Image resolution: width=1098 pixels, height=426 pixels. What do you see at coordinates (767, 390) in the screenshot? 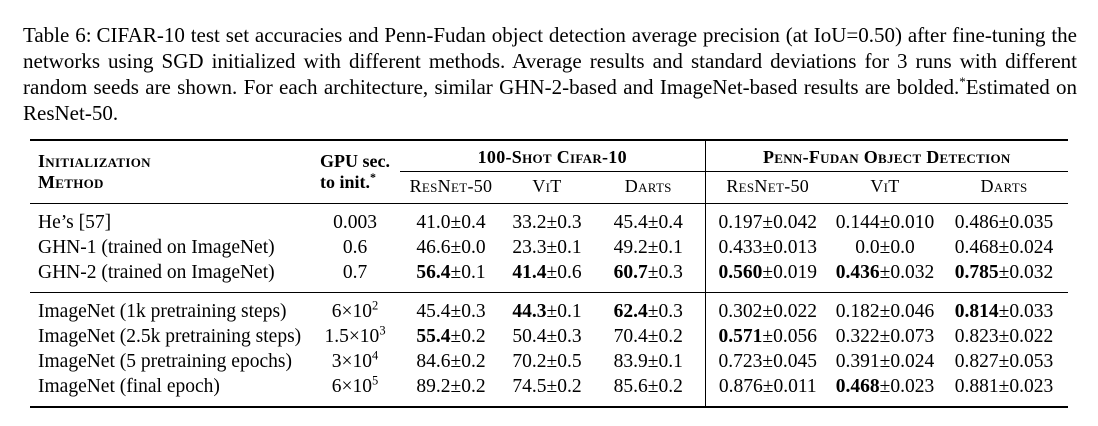
I see `value-cell: 0.876±0.011` at bounding box center [767, 390].